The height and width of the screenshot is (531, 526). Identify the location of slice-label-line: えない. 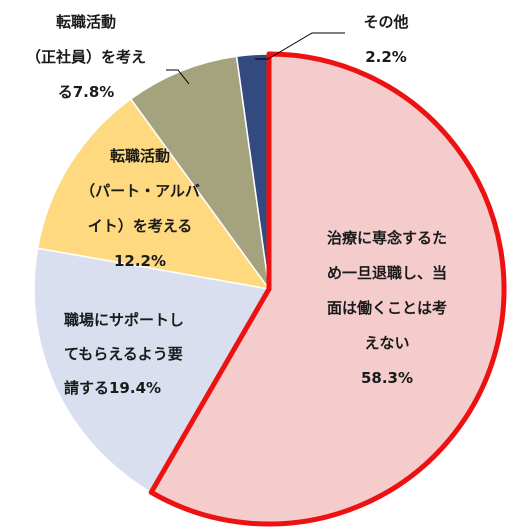
(386, 343).